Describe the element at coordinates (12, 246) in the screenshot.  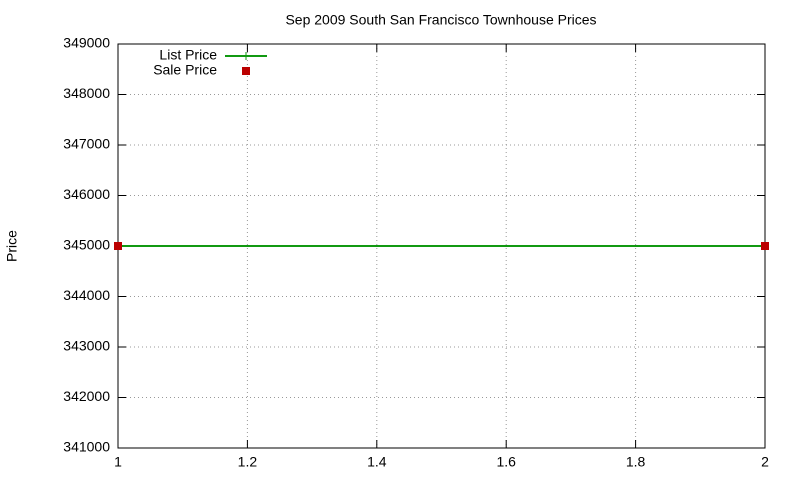
I see `y-axis-label: Price` at that location.